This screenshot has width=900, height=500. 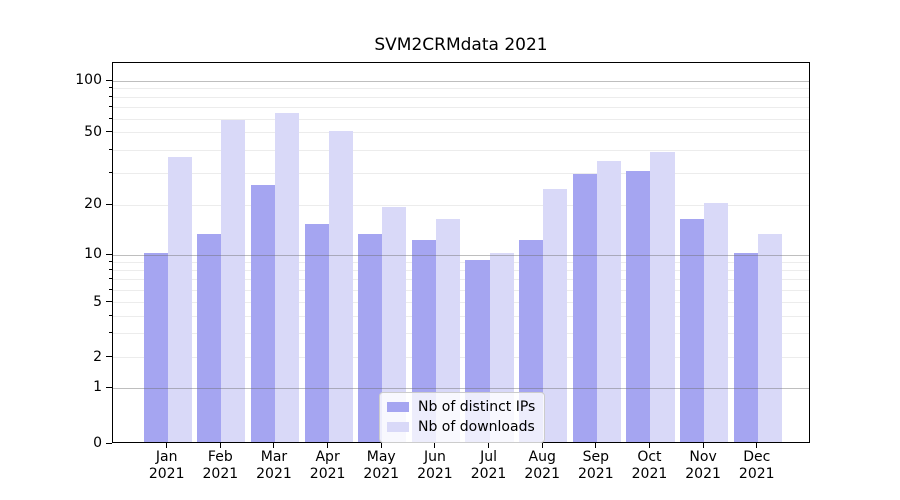 I want to click on x-axis-tick-label: Dec 2021, so click(x=756, y=465).